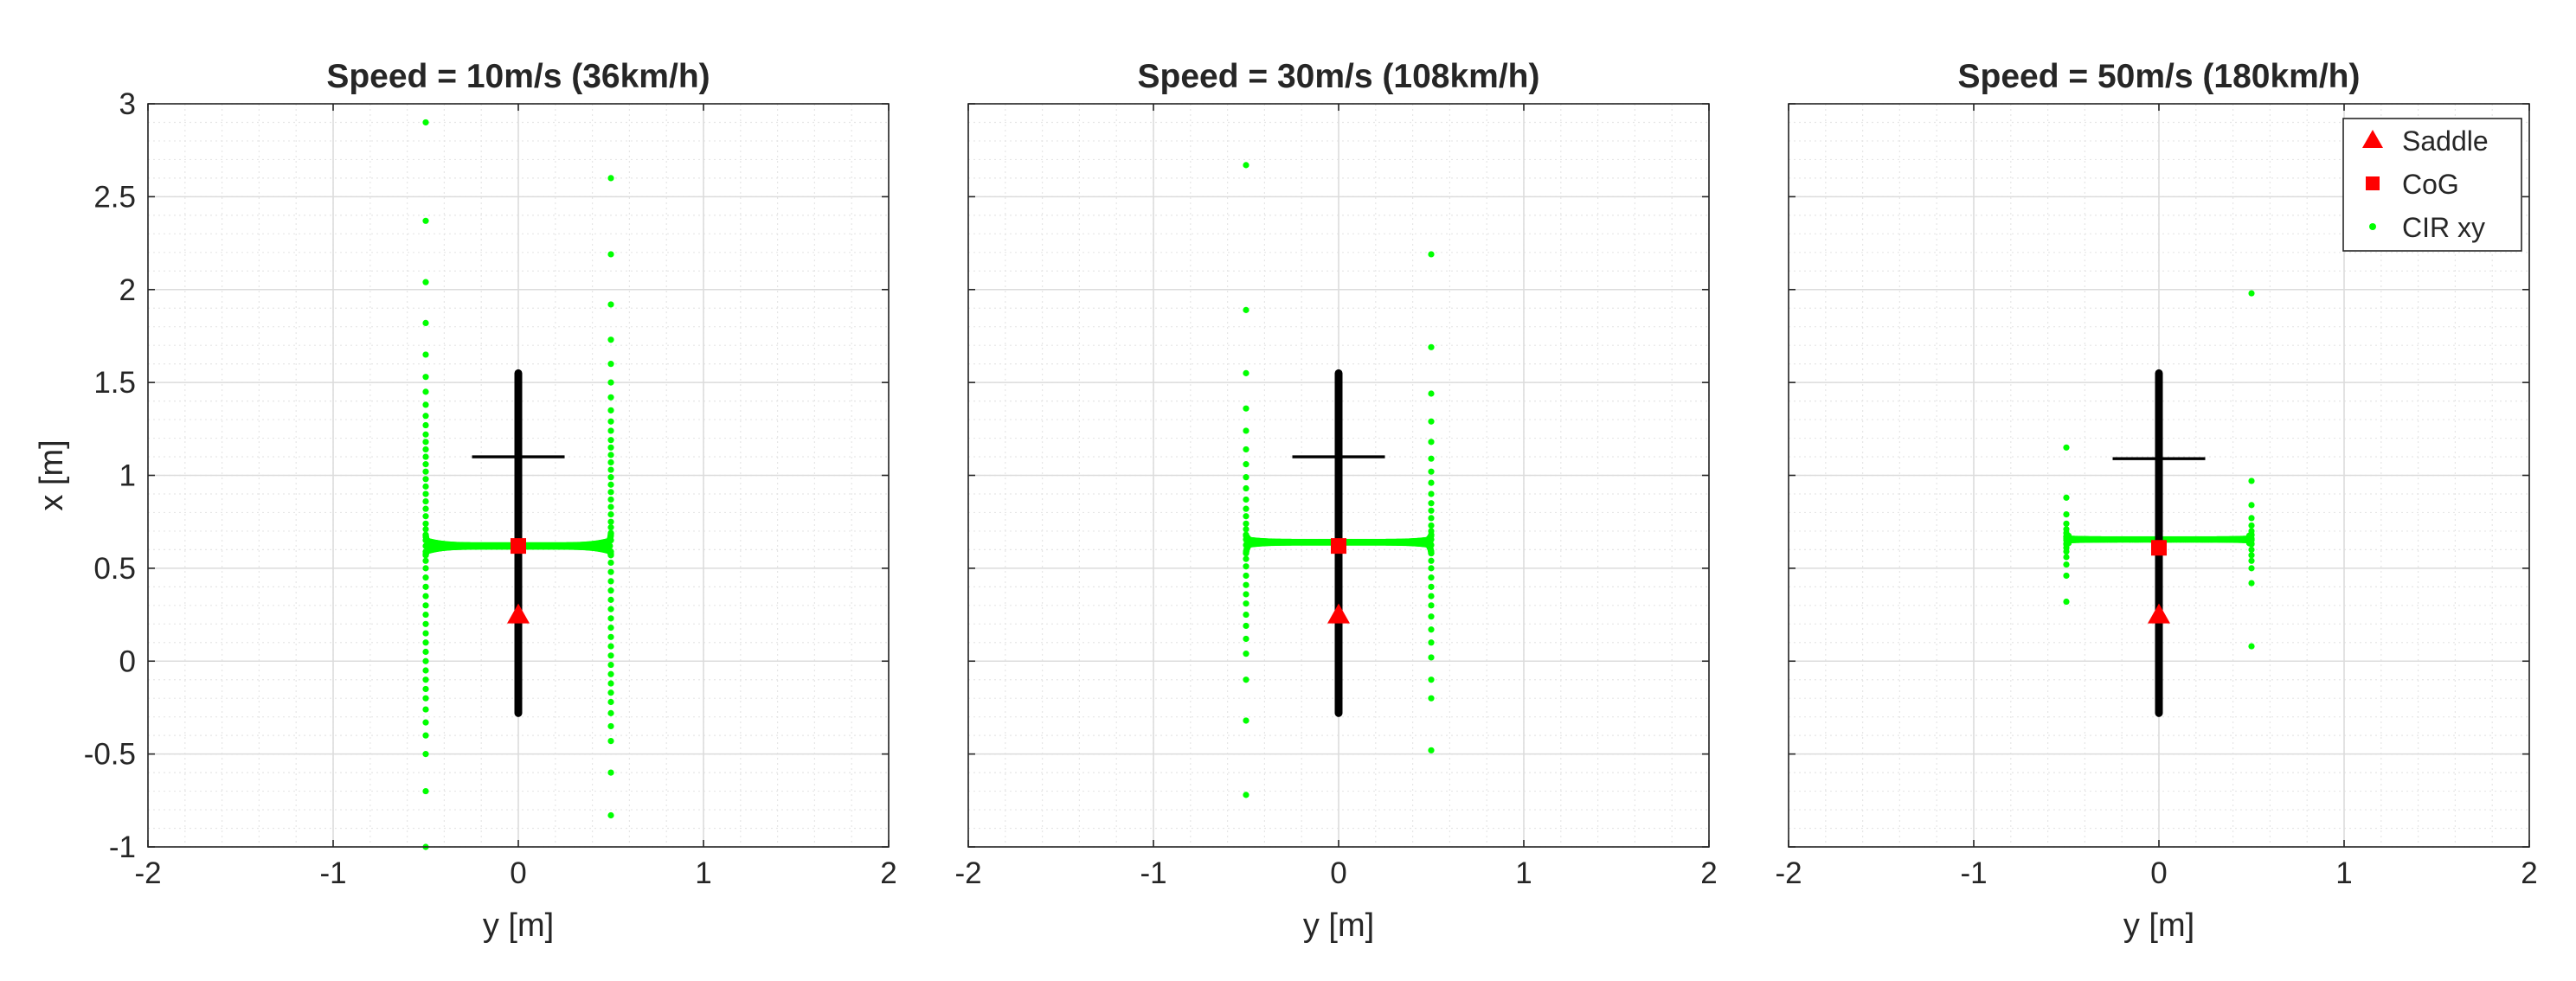 The width and height of the screenshot is (2576, 981). Describe the element at coordinates (128, 661) in the screenshot. I see `y-tick-label: 0` at that location.